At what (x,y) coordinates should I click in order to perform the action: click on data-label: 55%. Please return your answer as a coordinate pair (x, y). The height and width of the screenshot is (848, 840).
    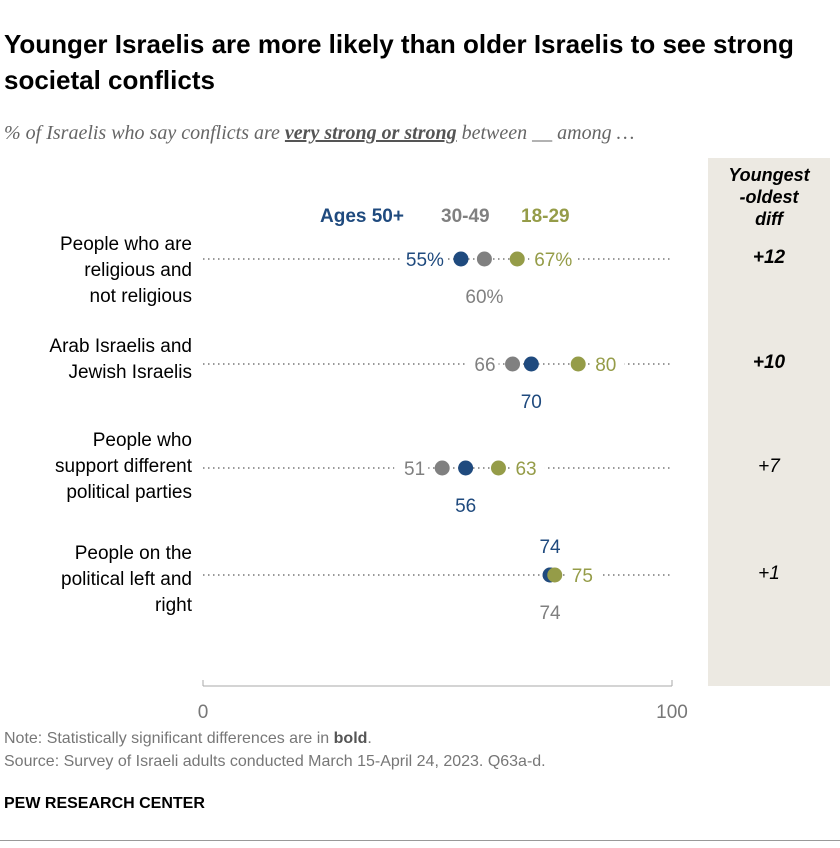
    Looking at the image, I should click on (425, 260).